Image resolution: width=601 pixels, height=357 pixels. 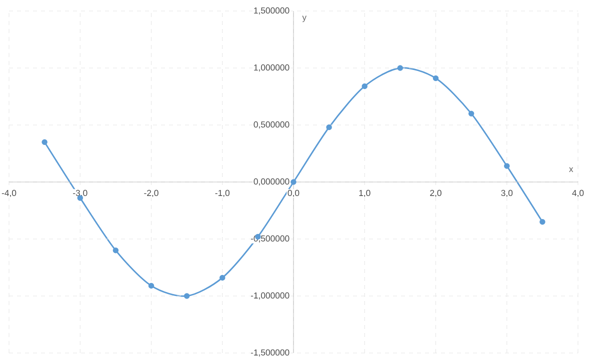 I want to click on y-axis-title: y, so click(x=304, y=19).